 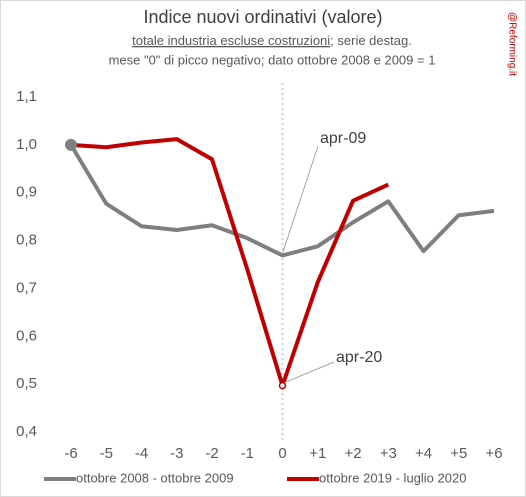 I want to click on y-tick-label: 0,7, so click(x=26, y=287).